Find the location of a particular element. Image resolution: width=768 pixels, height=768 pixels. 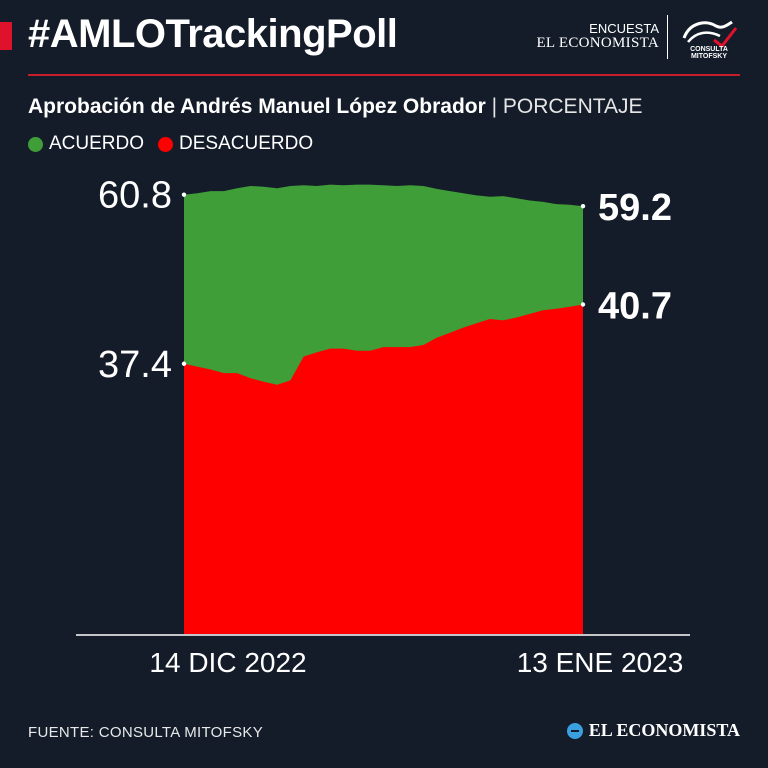

header-divider is located at coordinates (384, 75).